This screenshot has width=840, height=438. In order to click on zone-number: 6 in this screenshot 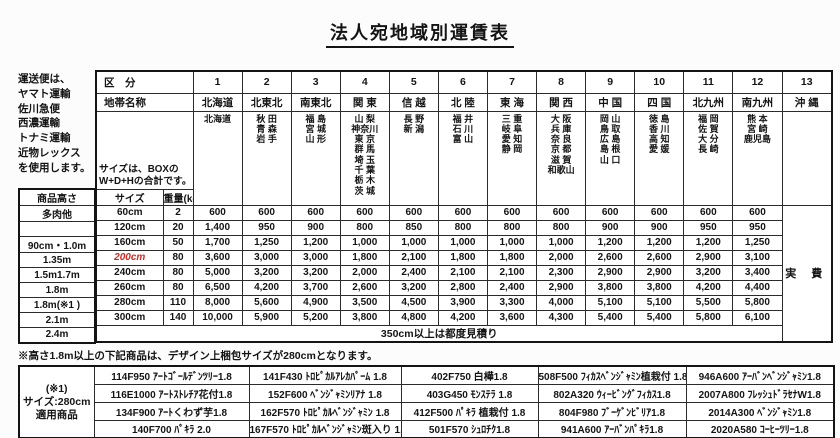, I will do `click(462, 82)`.